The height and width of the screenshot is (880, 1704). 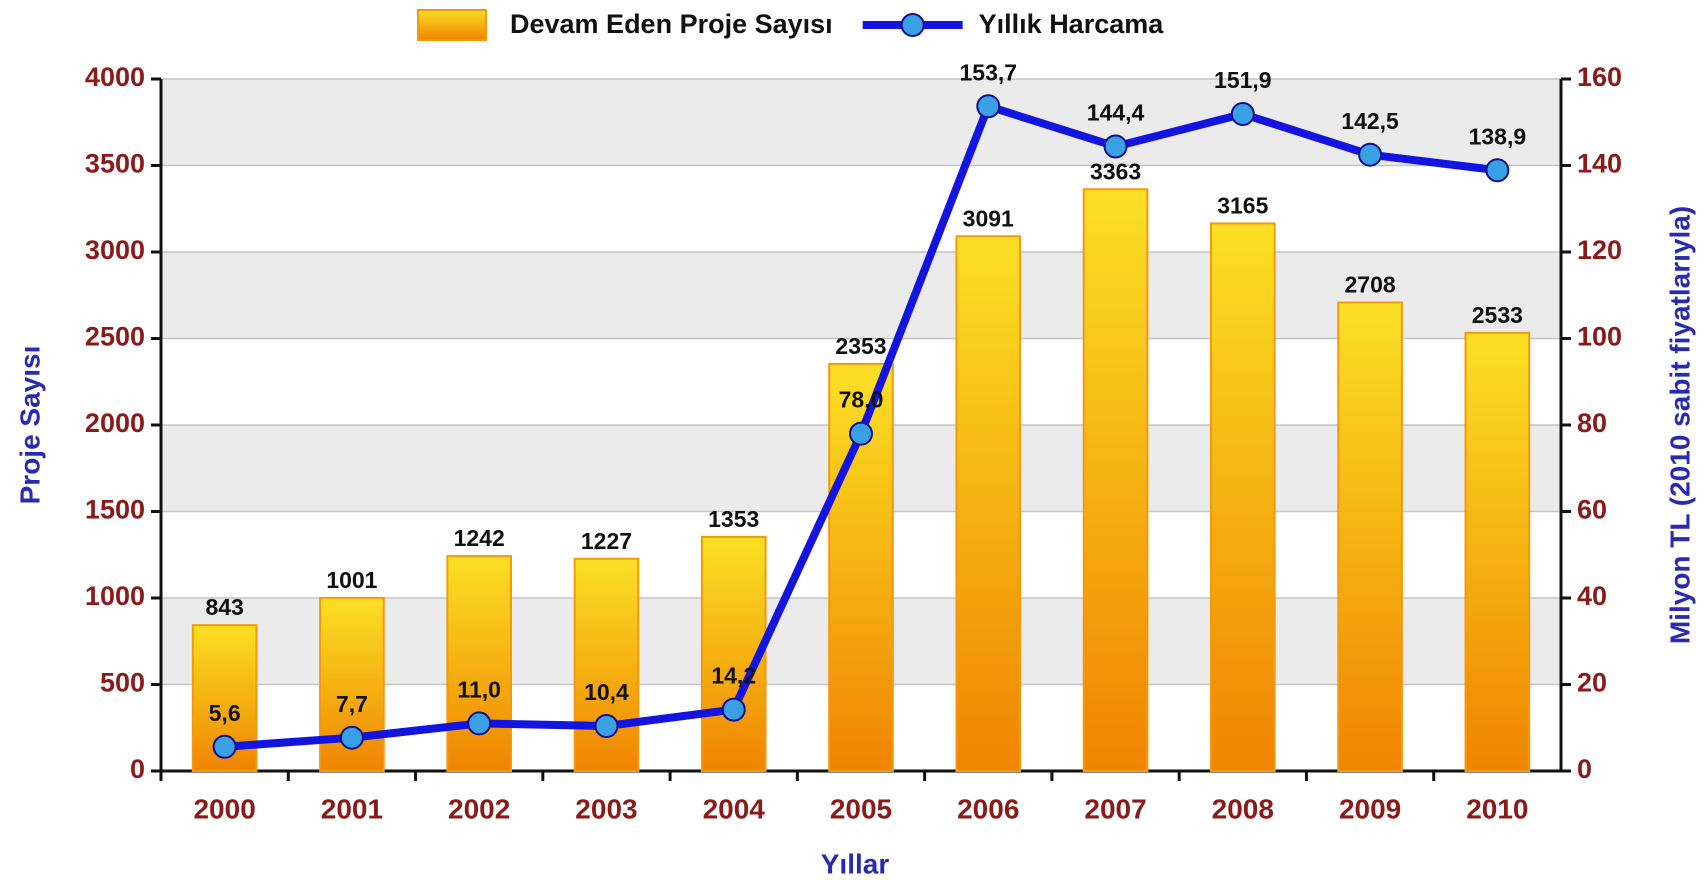 What do you see at coordinates (1599, 77) in the screenshot?
I see `y2-tick-label: 160` at bounding box center [1599, 77].